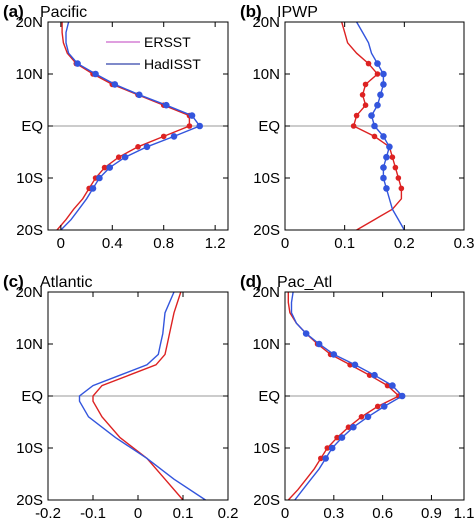 This screenshot has width=474, height=521. Describe the element at coordinates (304, 282) in the screenshot. I see `panel-title: Pac_Atl` at that location.